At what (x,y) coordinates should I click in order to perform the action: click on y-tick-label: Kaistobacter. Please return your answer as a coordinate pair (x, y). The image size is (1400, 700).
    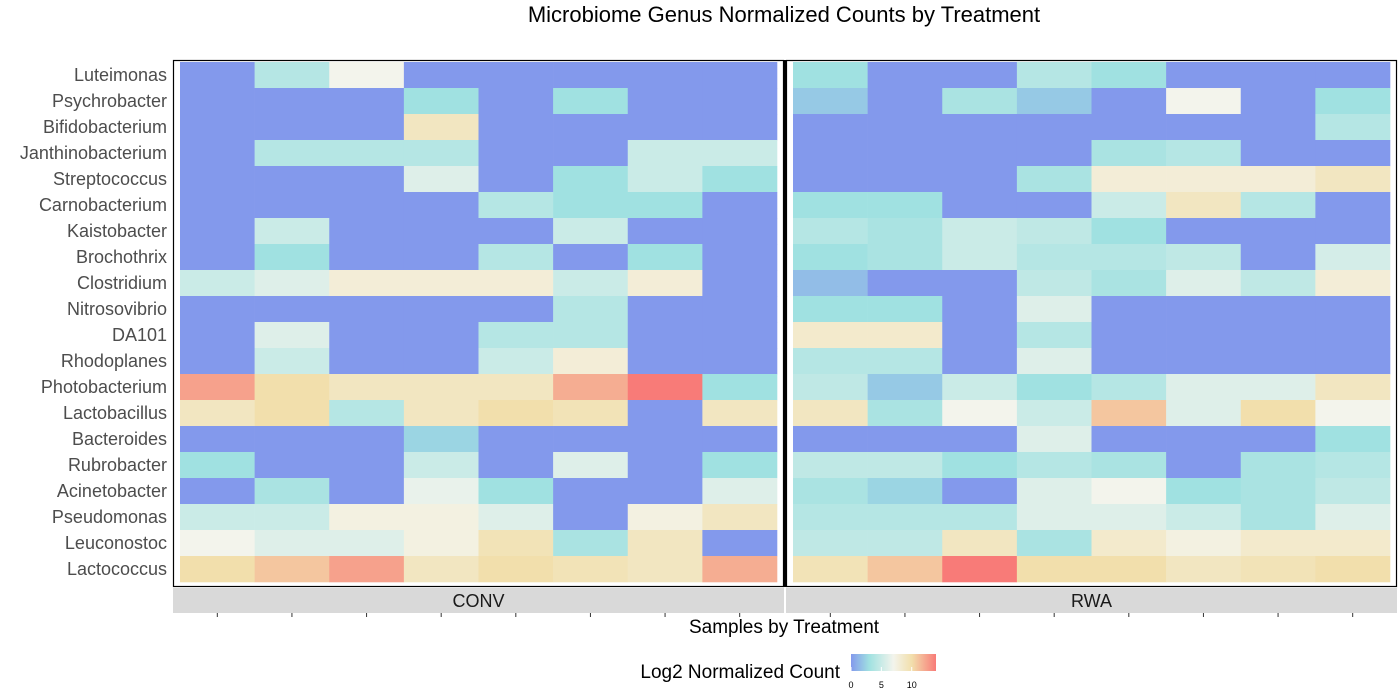
    Looking at the image, I should click on (117, 231).